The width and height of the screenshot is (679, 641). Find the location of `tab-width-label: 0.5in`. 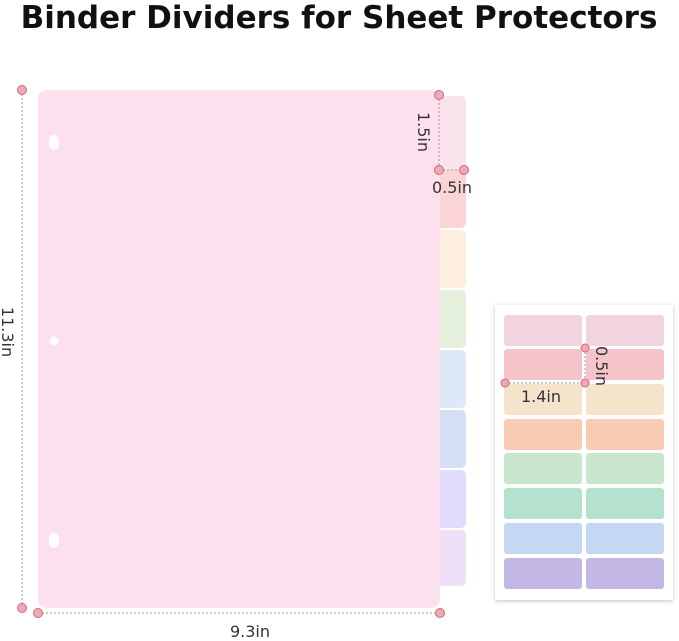

tab-width-label: 0.5in is located at coordinates (452, 187).